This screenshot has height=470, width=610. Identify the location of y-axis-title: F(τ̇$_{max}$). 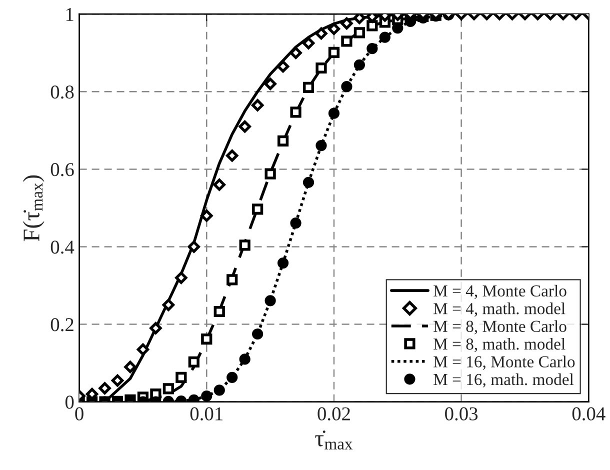
(33, 208).